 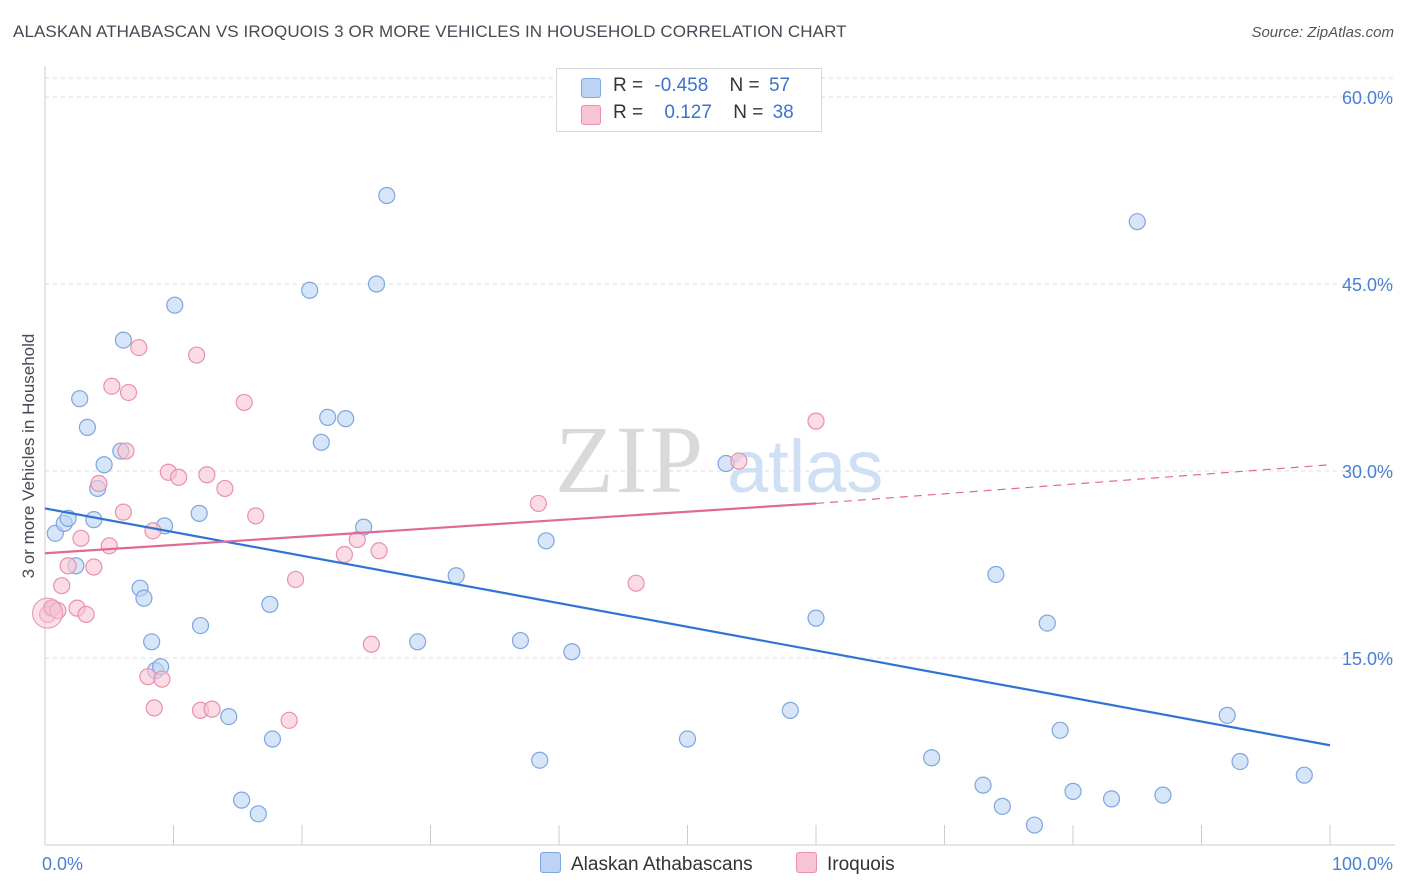 What do you see at coordinates (719, 459) in the screenshot?
I see `watermark: ZIP atlas` at bounding box center [719, 459].